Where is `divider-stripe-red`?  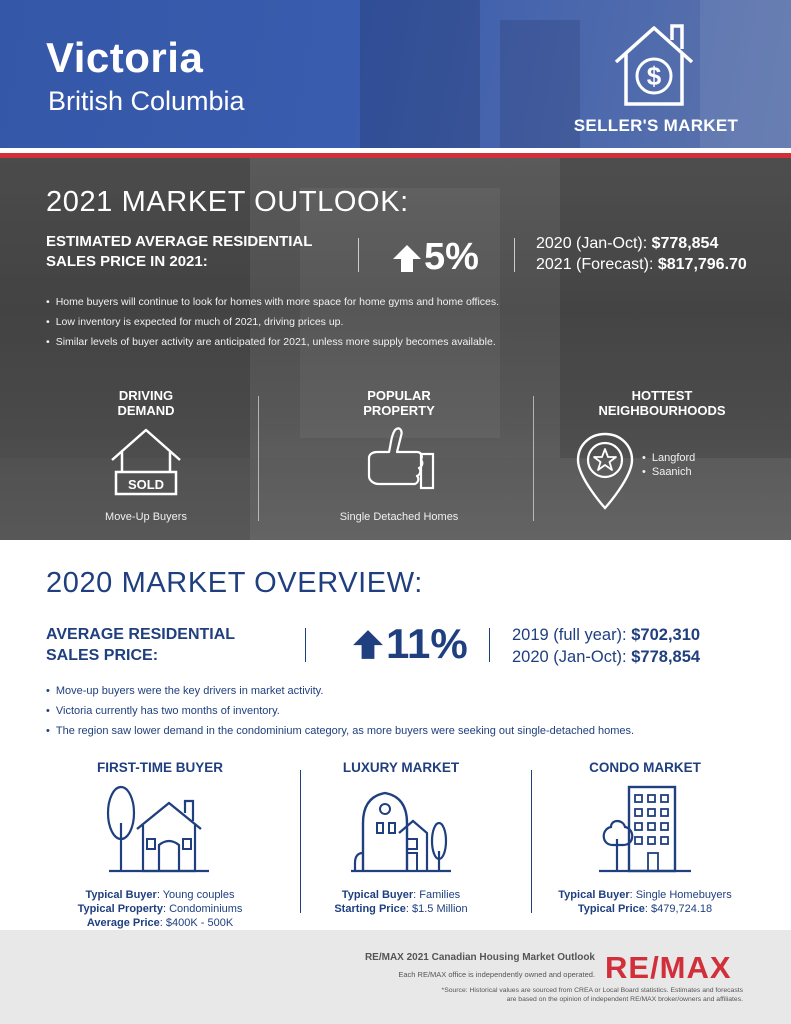
divider-stripe-red is located at coordinates (395, 155).